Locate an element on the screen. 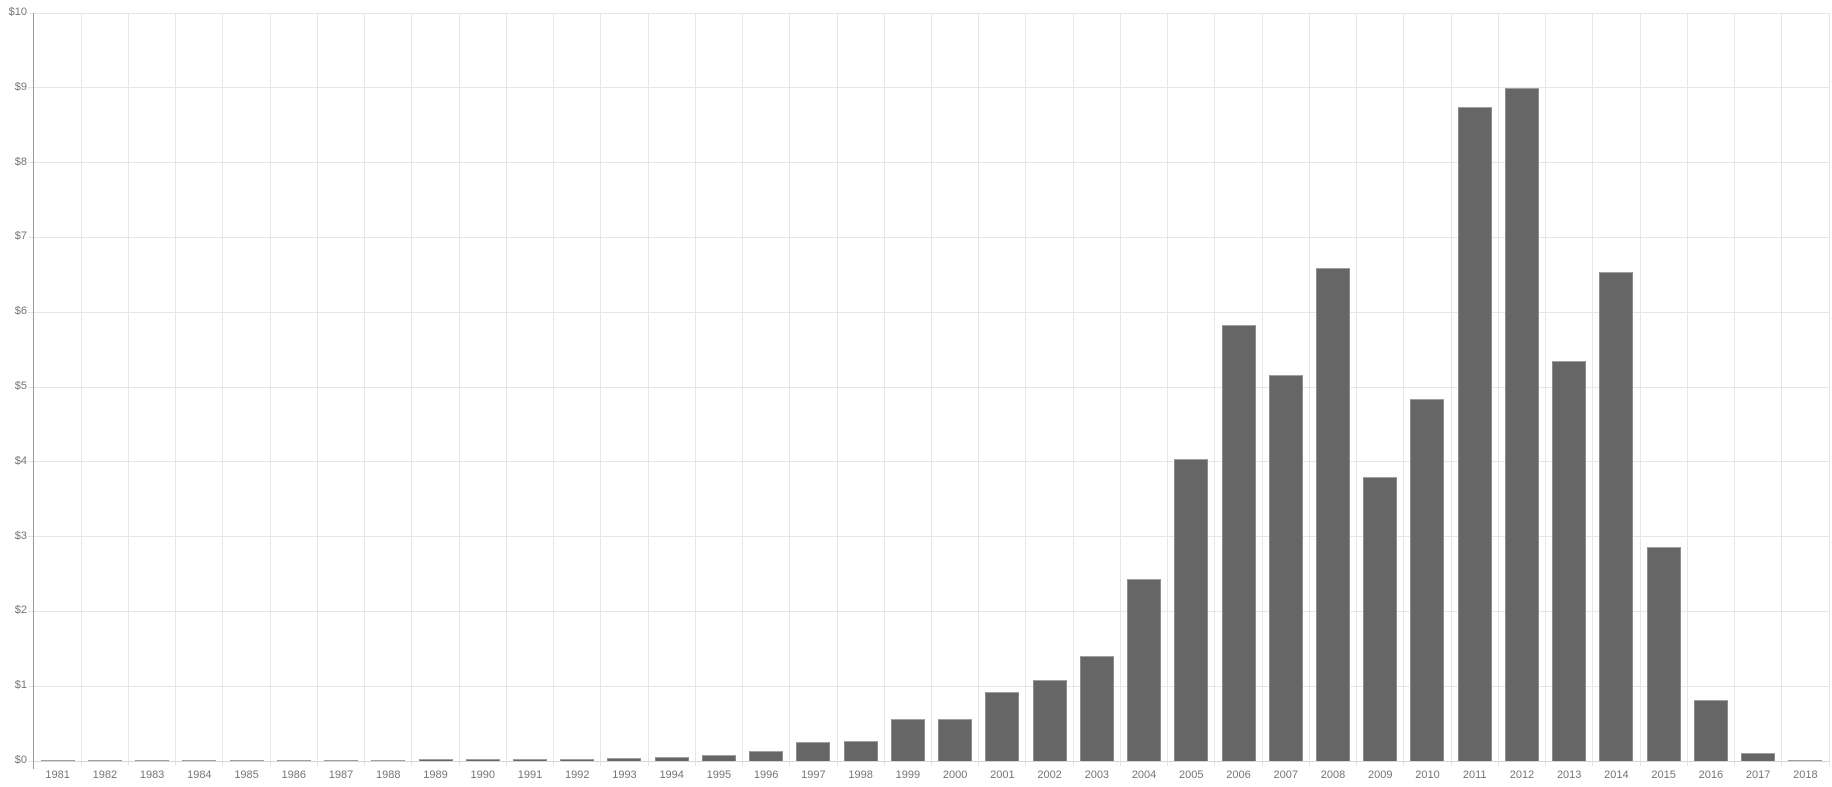 The width and height of the screenshot is (1832, 787). x-axis-label: 1996 is located at coordinates (766, 775).